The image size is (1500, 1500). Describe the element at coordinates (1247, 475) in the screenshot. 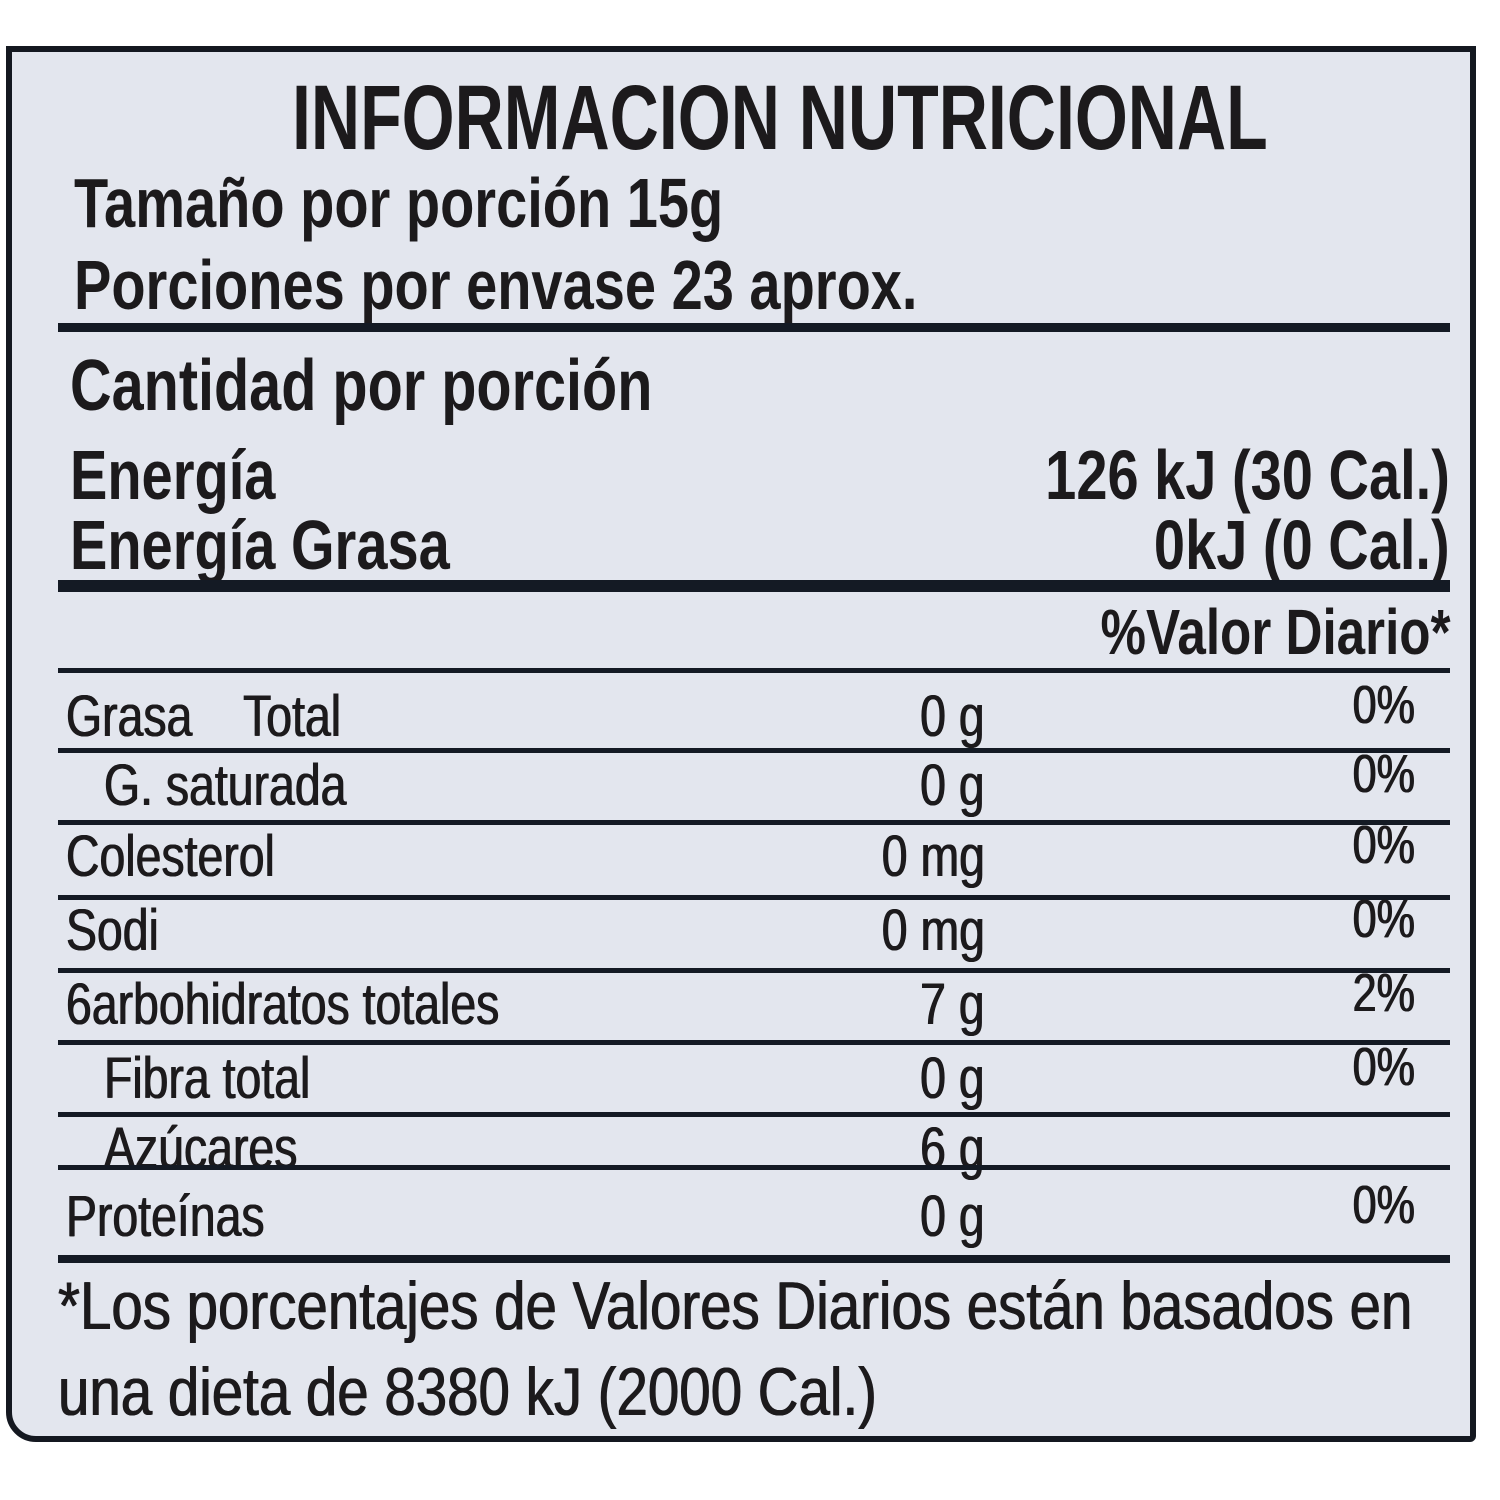

I see `energy-value: 126 kJ (30 Cal.)` at that location.